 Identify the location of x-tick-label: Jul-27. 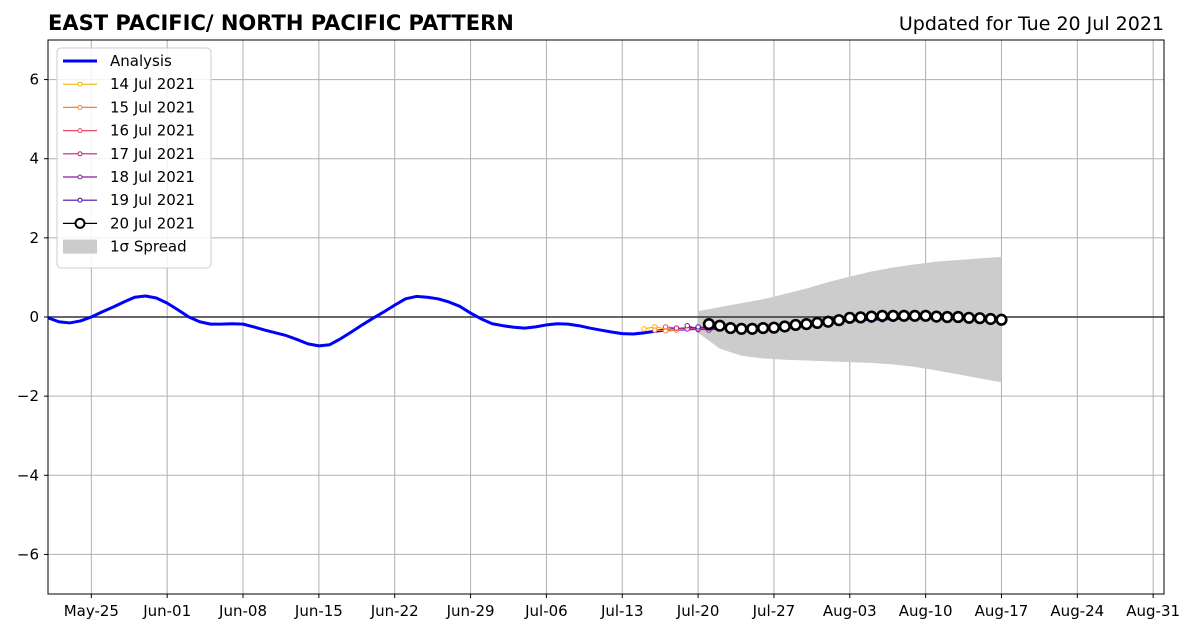
(774, 611).